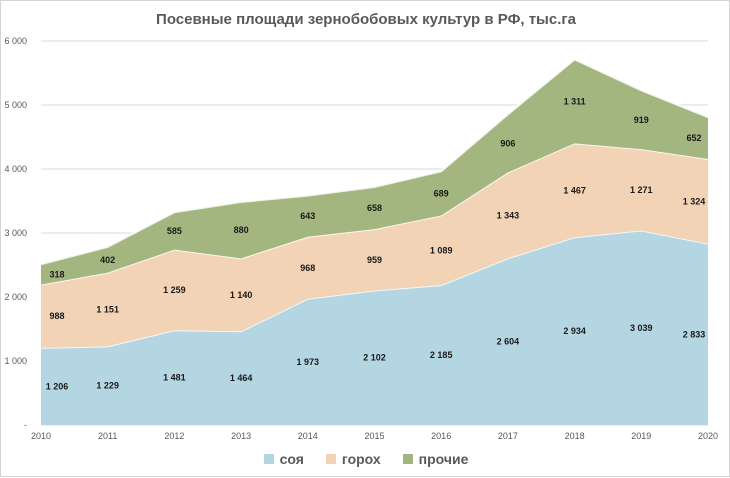  I want to click on x-tick-label: 2015, so click(374, 436).